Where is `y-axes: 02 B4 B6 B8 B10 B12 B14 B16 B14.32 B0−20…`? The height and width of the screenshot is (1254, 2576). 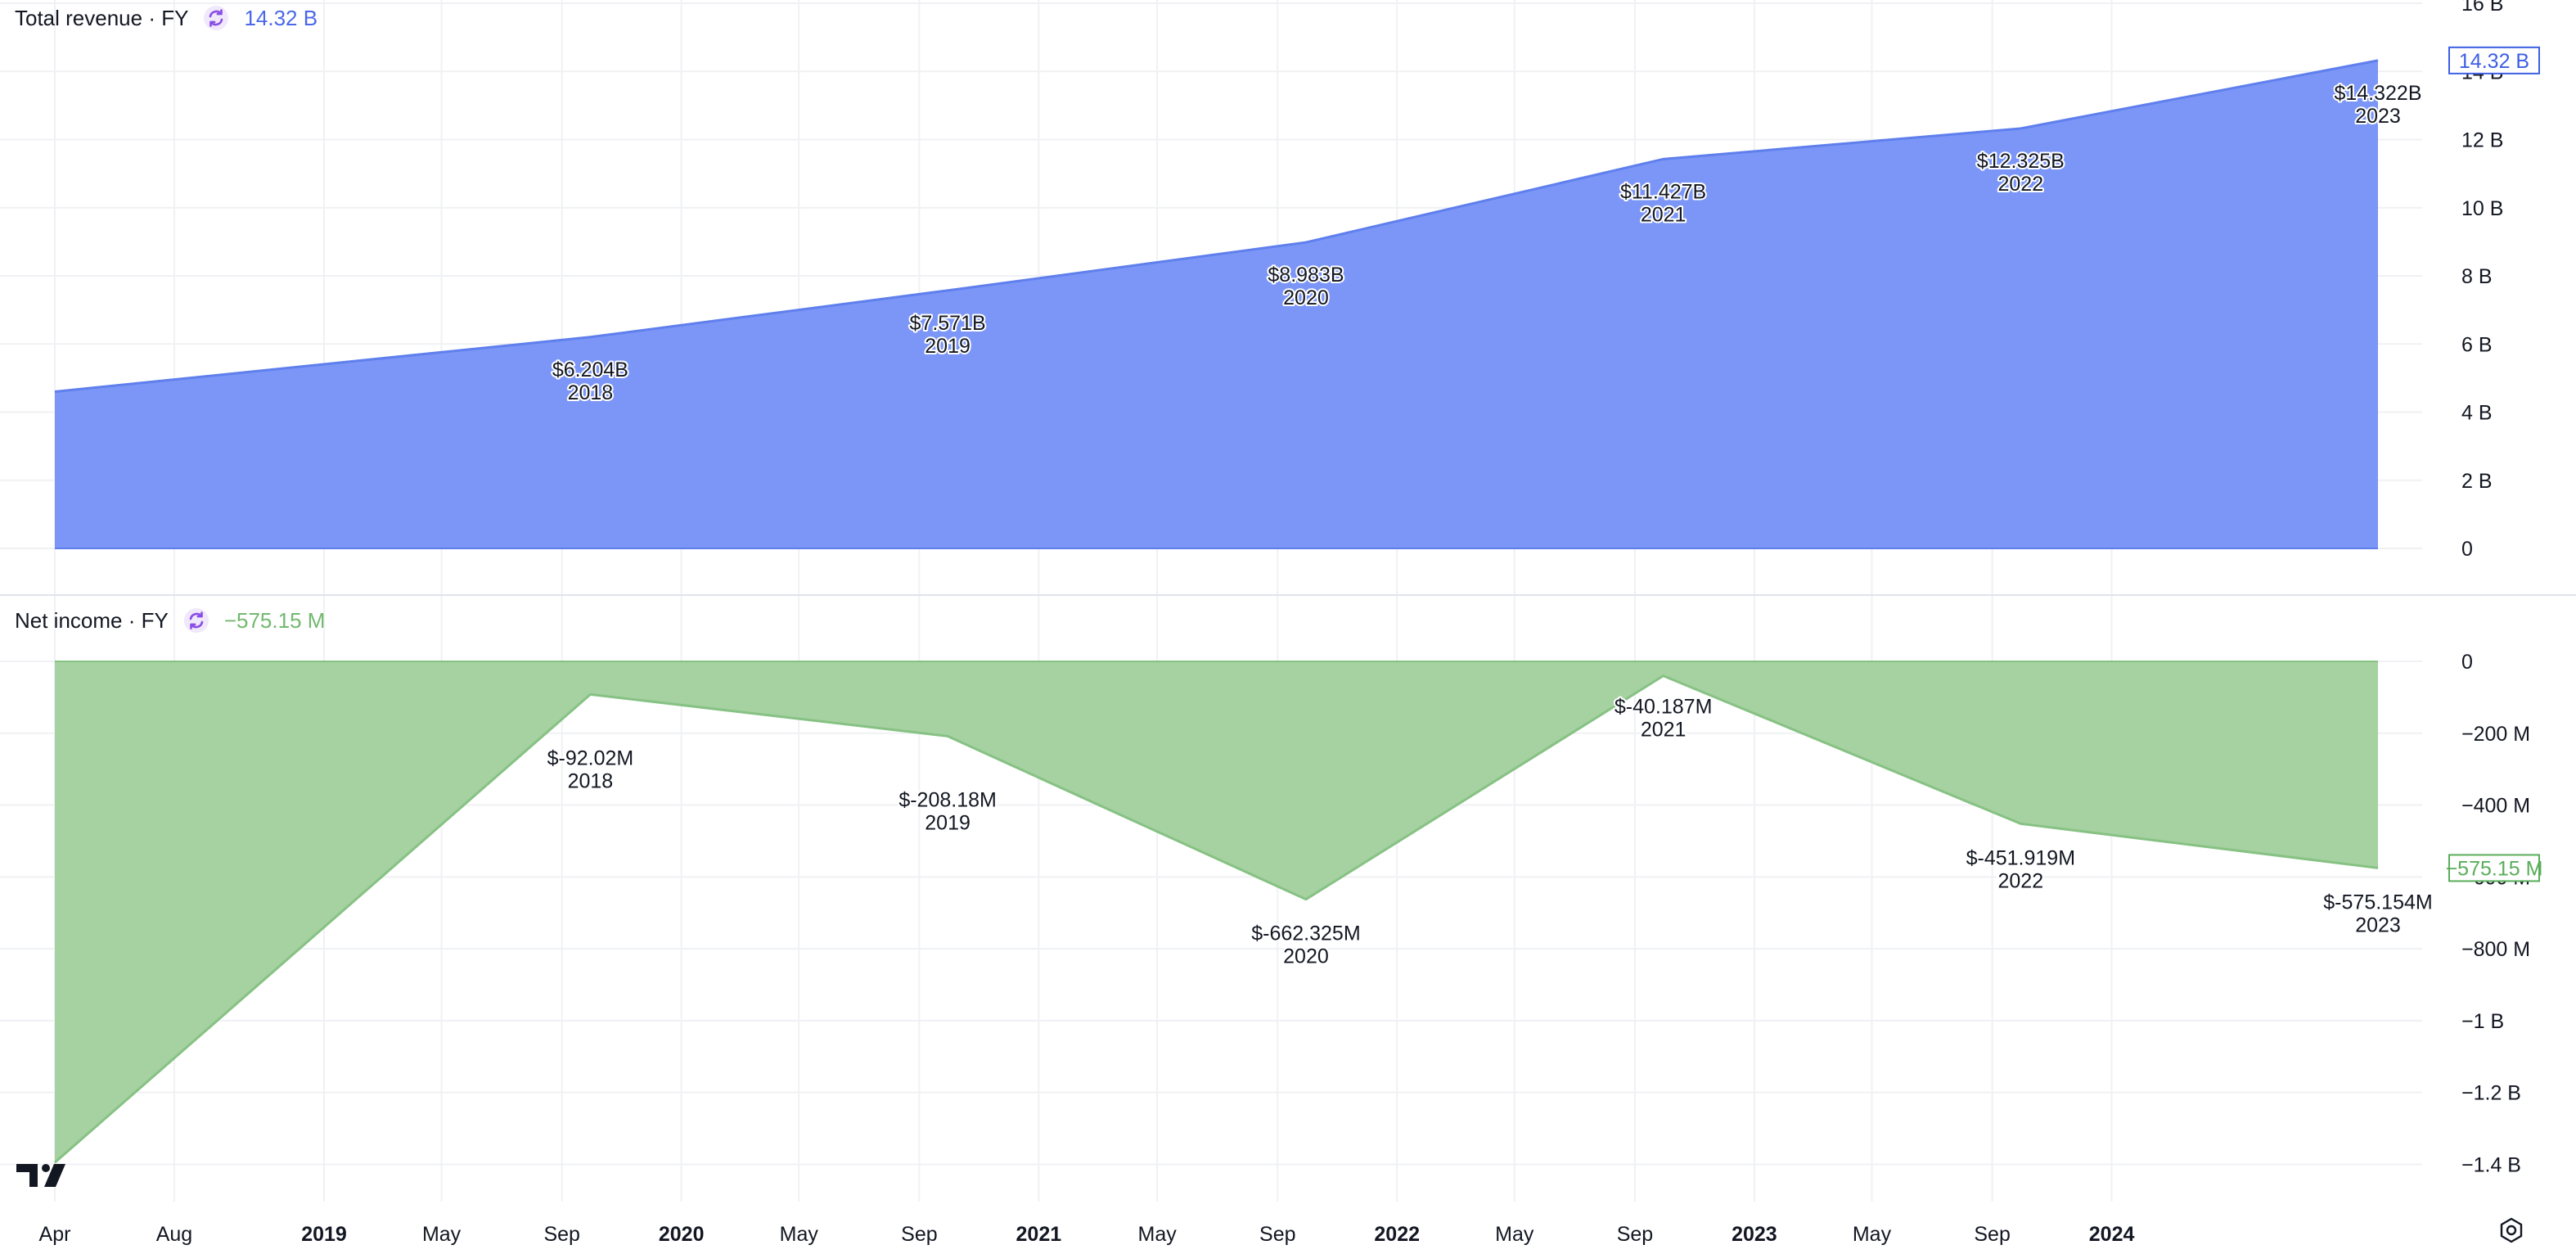 y-axes: 02 B4 B6 B8 B10 B12 B14 B16 B14.32 B0−20… is located at coordinates (2494, 588).